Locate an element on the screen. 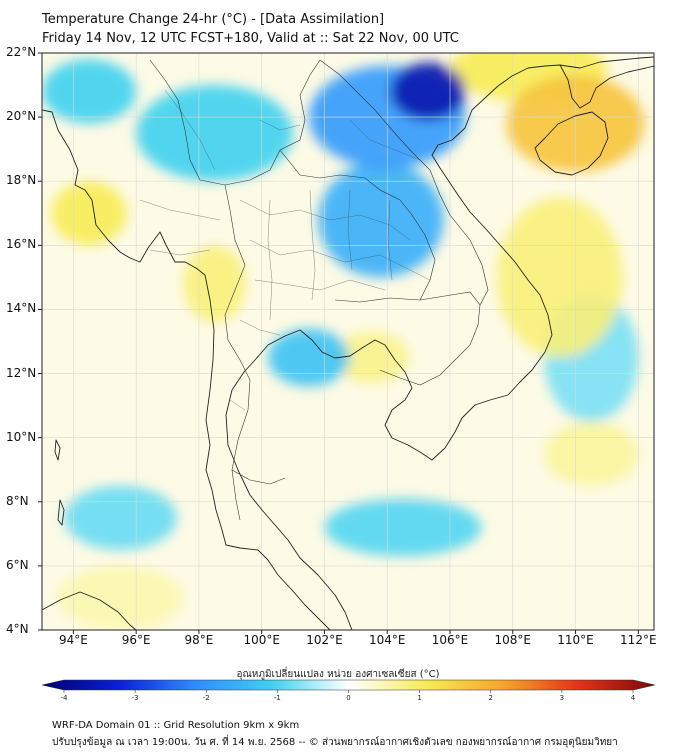 This screenshot has height=756, width=676. colorbar-tick-label: -4 is located at coordinates (64, 698).